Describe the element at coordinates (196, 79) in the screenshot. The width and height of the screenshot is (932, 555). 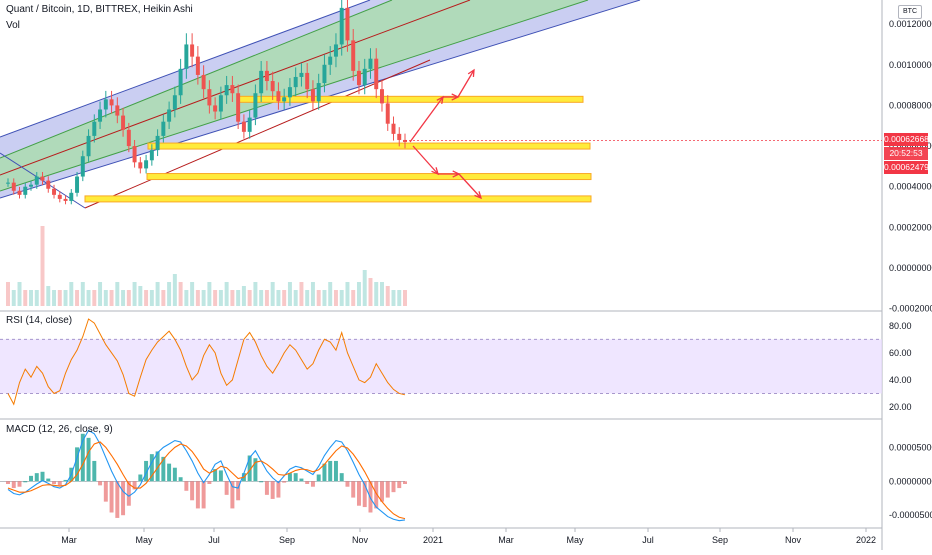
I see `channel-inner-upper` at that location.